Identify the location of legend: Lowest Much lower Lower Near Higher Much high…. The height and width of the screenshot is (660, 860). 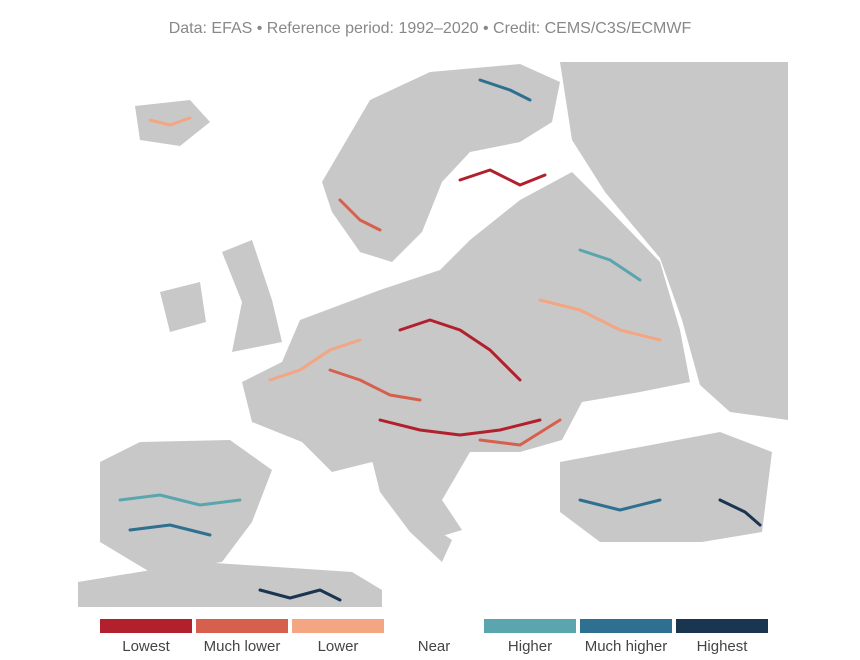
(434, 637).